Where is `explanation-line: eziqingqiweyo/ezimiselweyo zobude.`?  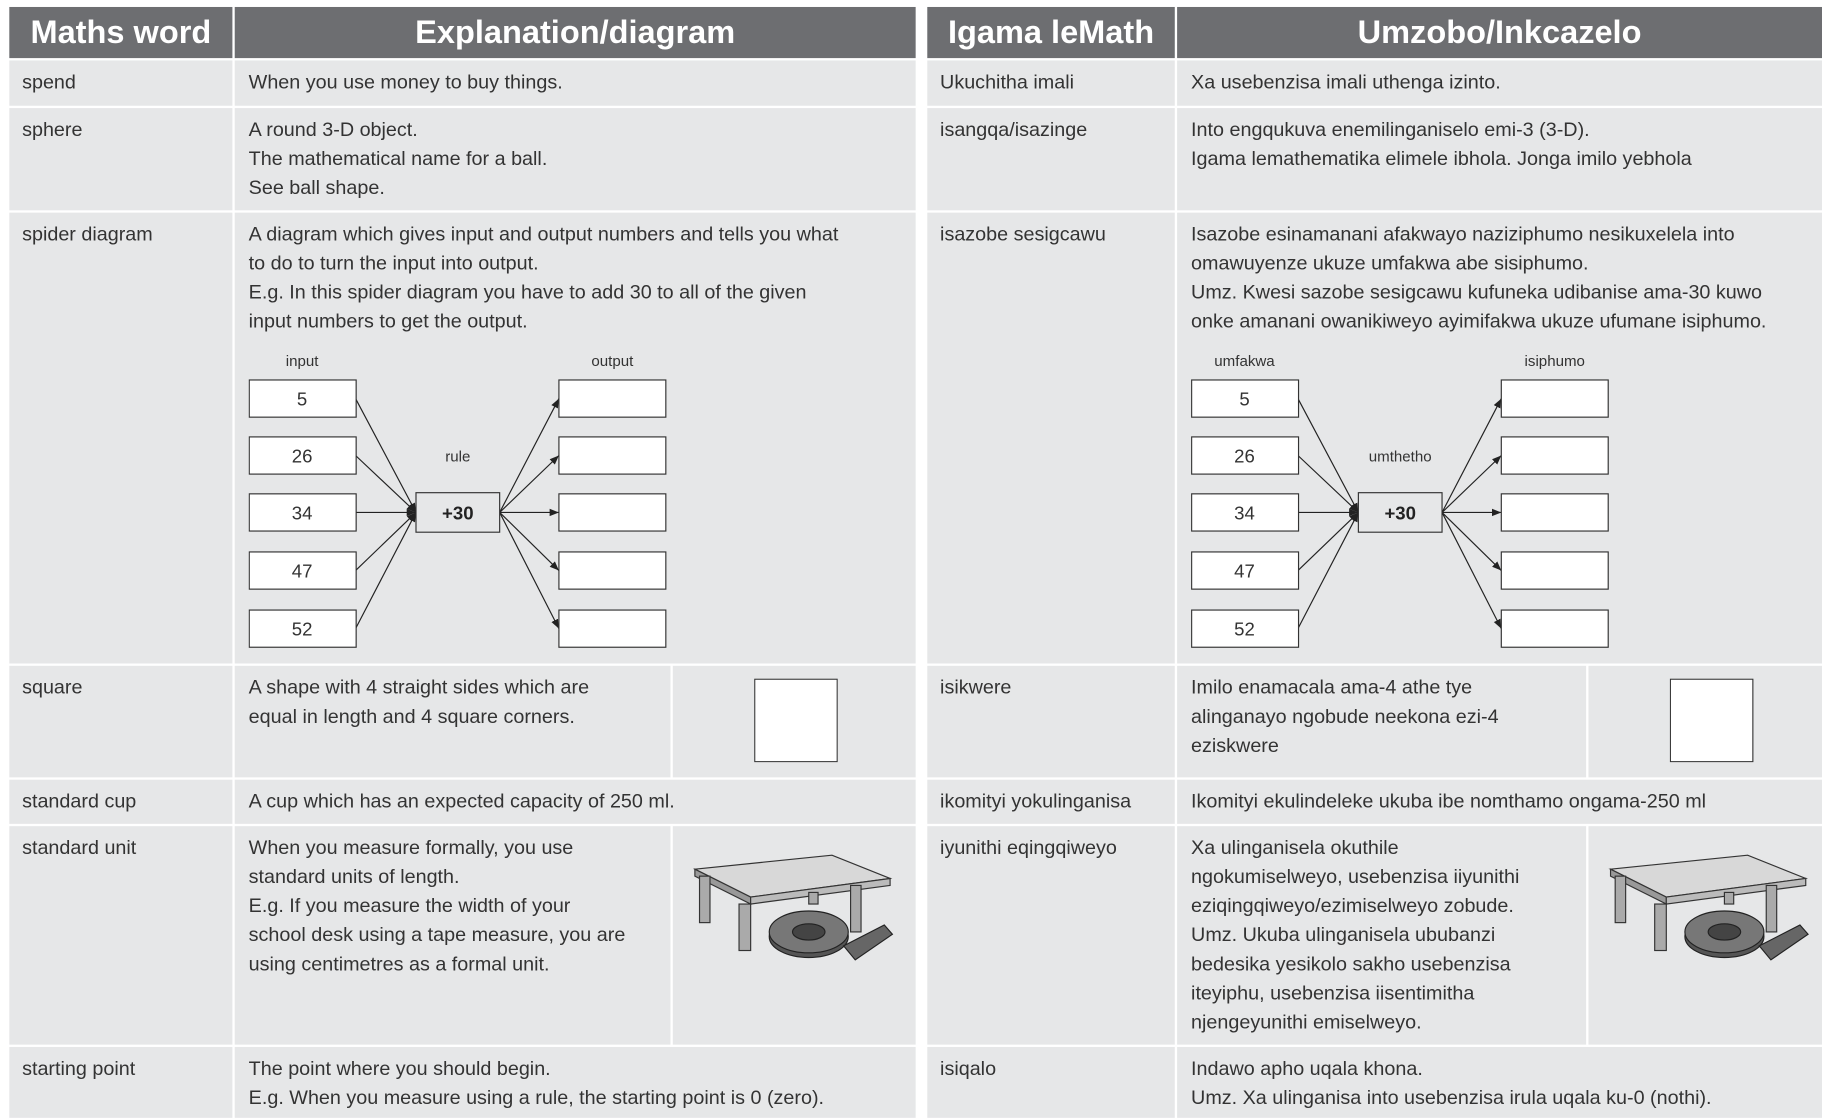 explanation-line: eziqingqiweyo/ezimiselweyo zobude. is located at coordinates (1352, 905).